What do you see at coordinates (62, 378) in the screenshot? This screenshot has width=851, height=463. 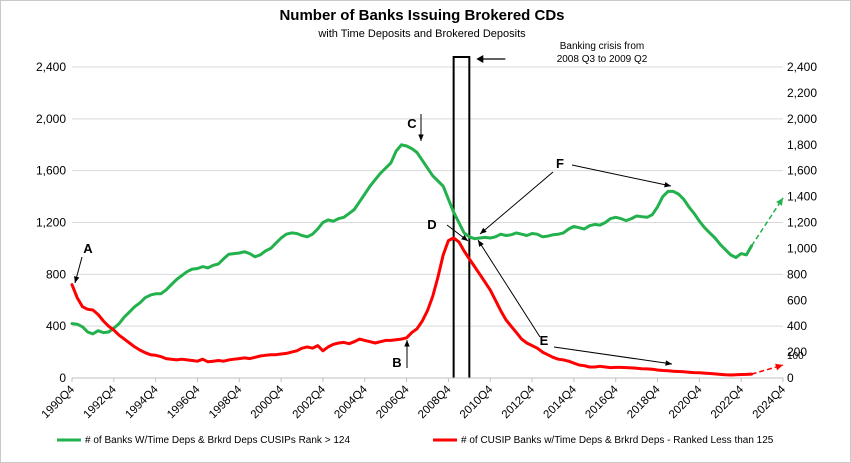 I see `left-axis-tick-label: 0` at bounding box center [62, 378].